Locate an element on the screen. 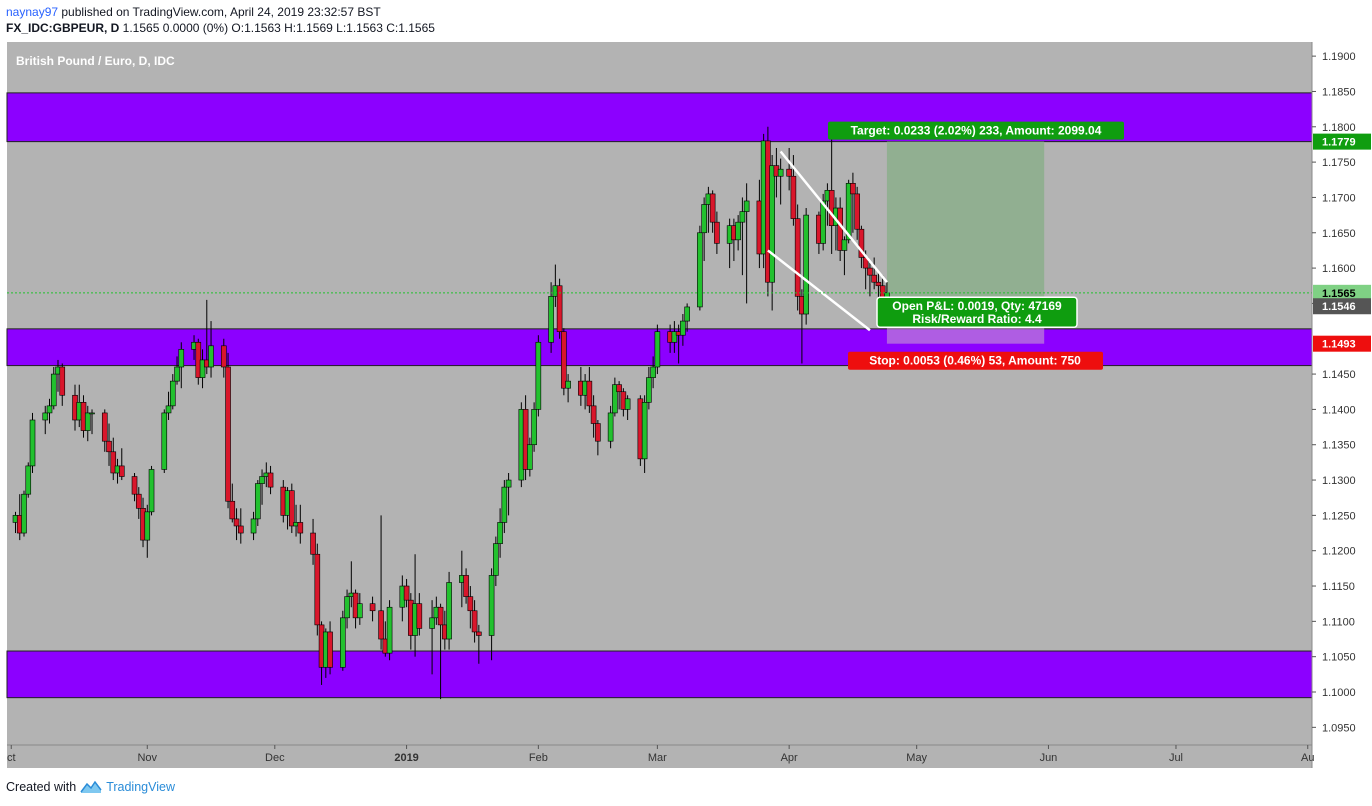 The width and height of the screenshot is (1372, 806). tradingview-brand: TradingView is located at coordinates (140, 787).